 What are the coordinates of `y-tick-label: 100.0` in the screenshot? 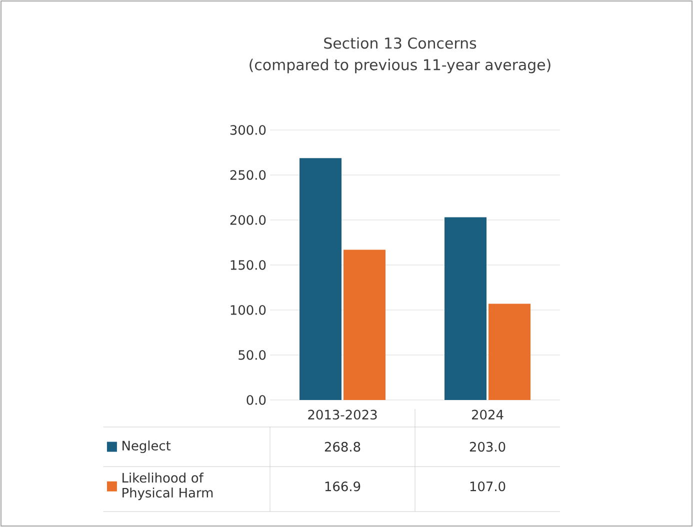 It's located at (248, 310).